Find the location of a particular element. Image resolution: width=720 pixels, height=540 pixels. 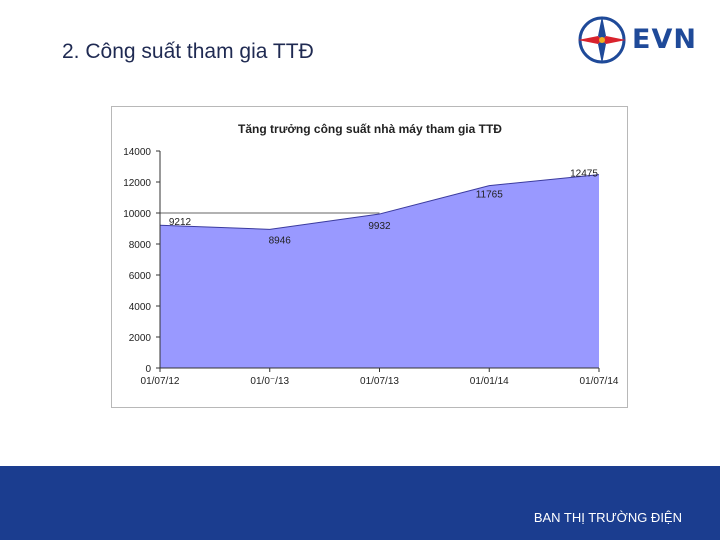

y-tick-label: 10000 is located at coordinates (137, 214).